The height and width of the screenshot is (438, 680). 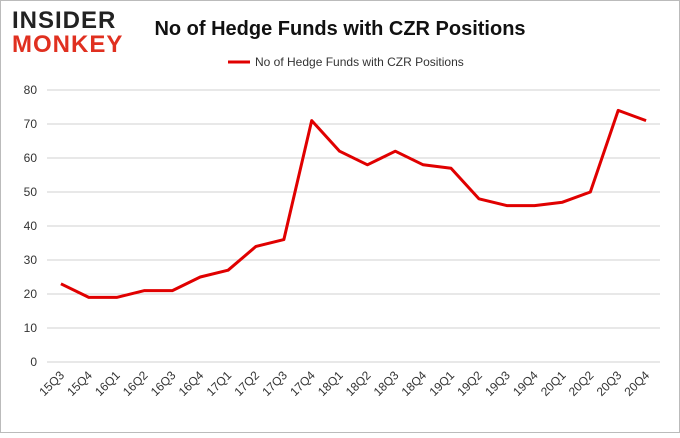 What do you see at coordinates (67, 44) in the screenshot?
I see `logo-bottom: MONKEY` at bounding box center [67, 44].